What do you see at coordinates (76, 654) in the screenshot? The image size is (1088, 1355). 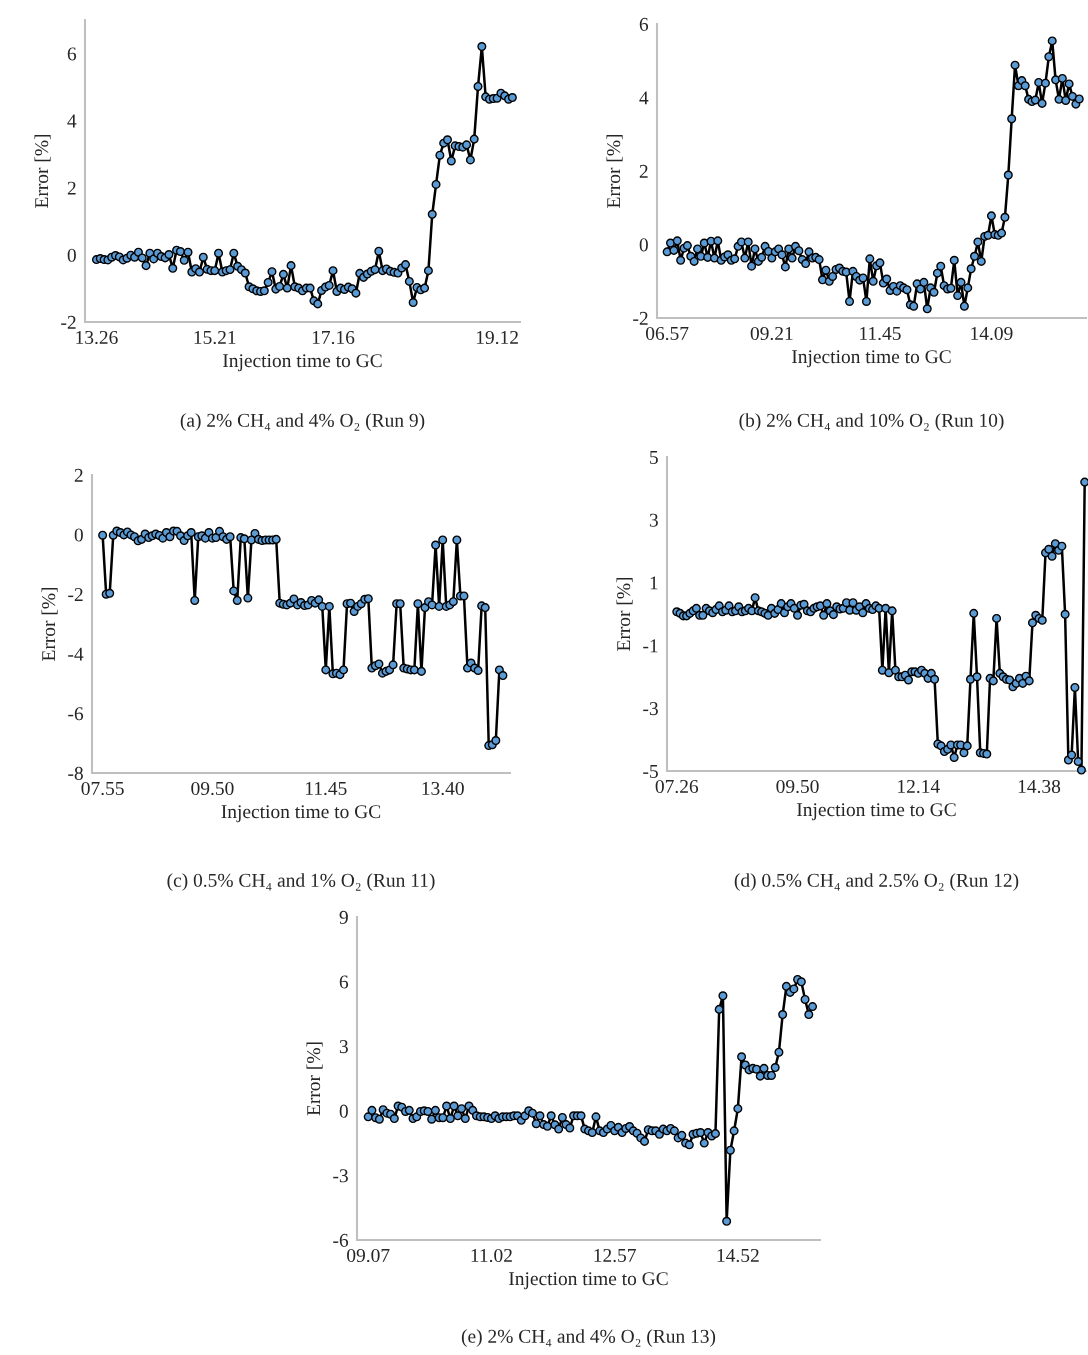 I see `y-tick-label: -4` at bounding box center [76, 654].